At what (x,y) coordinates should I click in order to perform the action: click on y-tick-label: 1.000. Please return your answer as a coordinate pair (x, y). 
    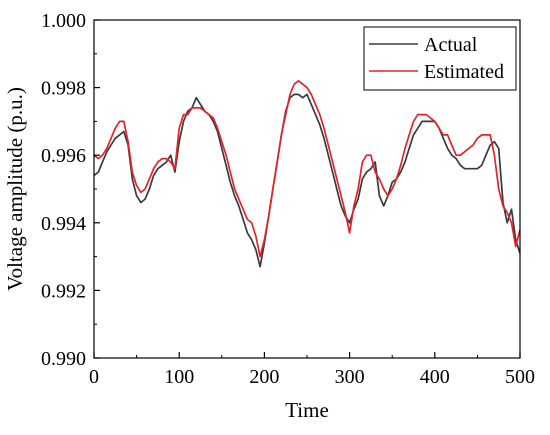
    Looking at the image, I should click on (63, 21).